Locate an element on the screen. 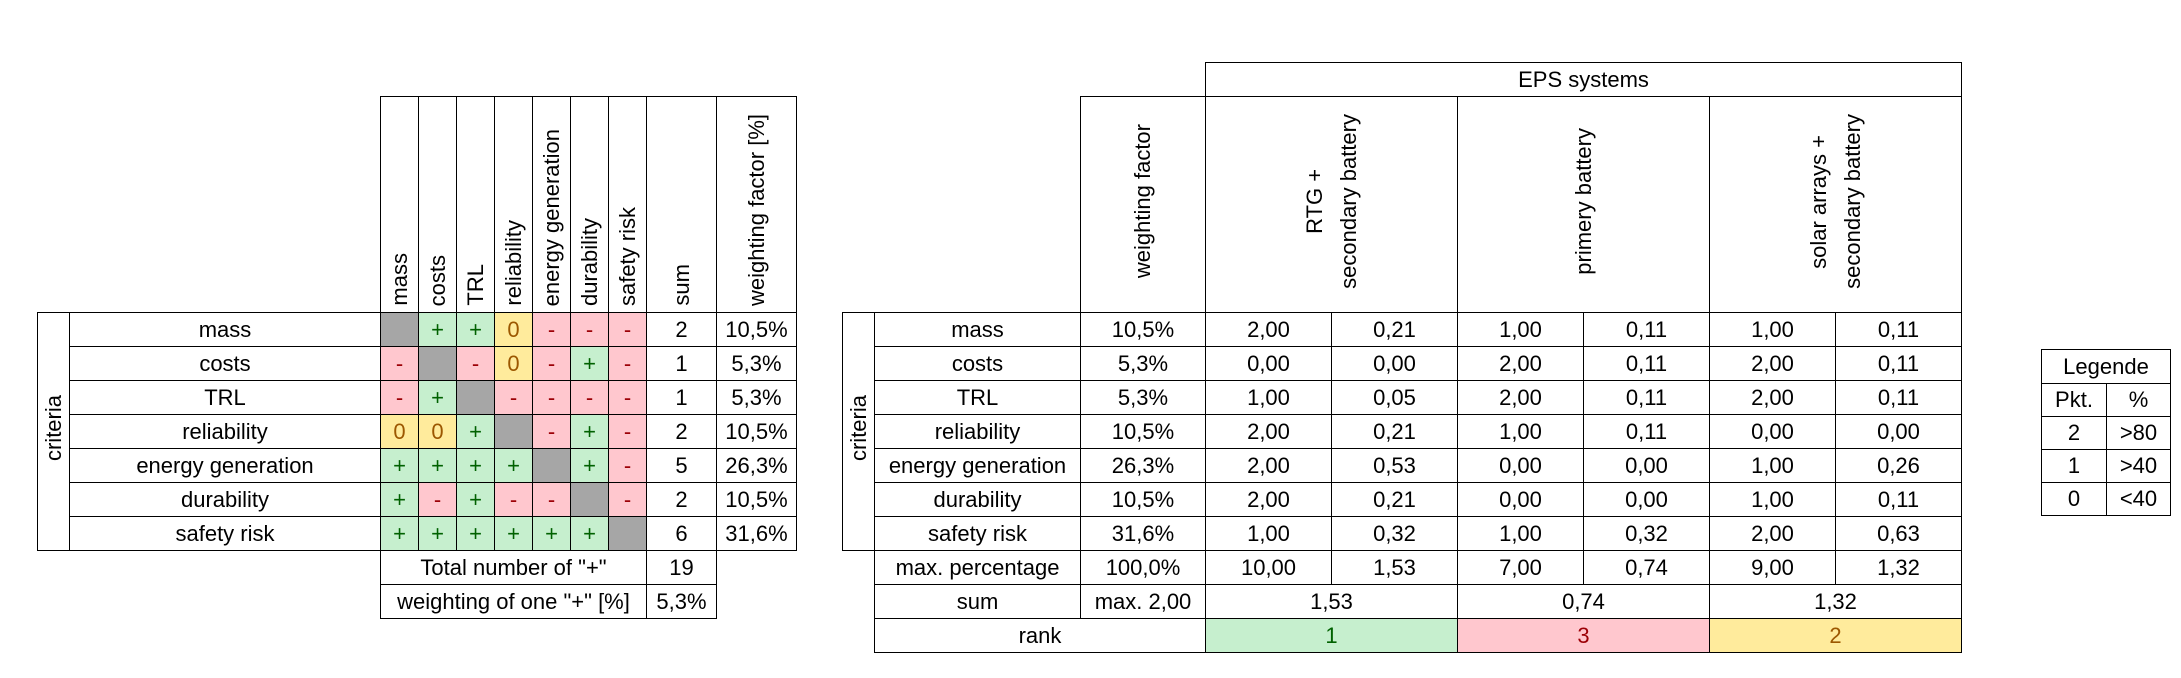 The width and height of the screenshot is (2181, 678). row-sum: 5 is located at coordinates (681, 465).